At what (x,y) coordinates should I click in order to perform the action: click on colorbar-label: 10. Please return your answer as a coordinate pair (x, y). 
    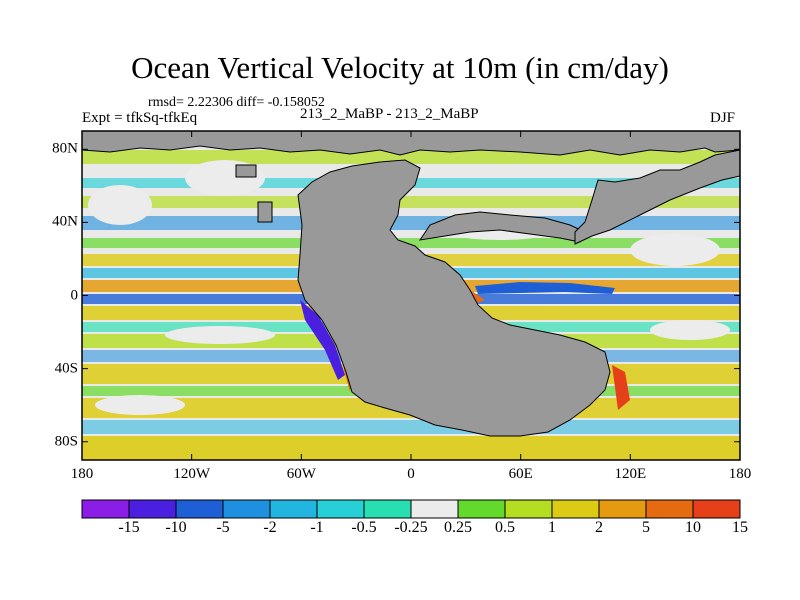
    Looking at the image, I should click on (693, 527).